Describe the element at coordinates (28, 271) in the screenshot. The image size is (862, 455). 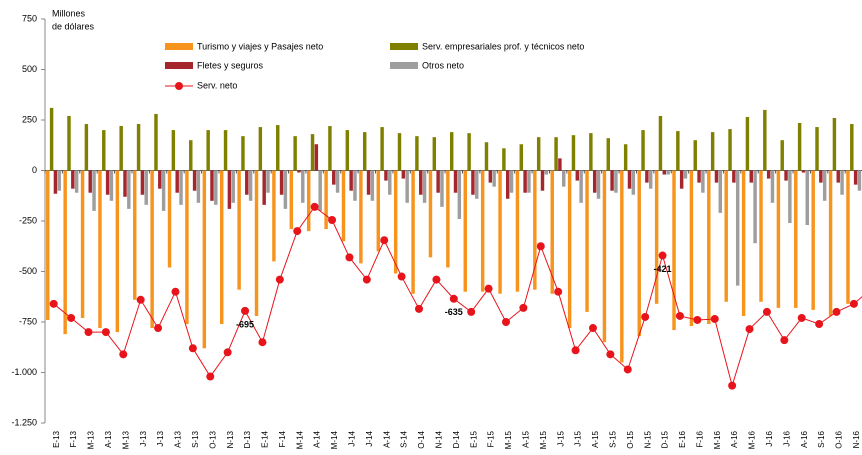
I see `y-tick-label: -500` at that location.